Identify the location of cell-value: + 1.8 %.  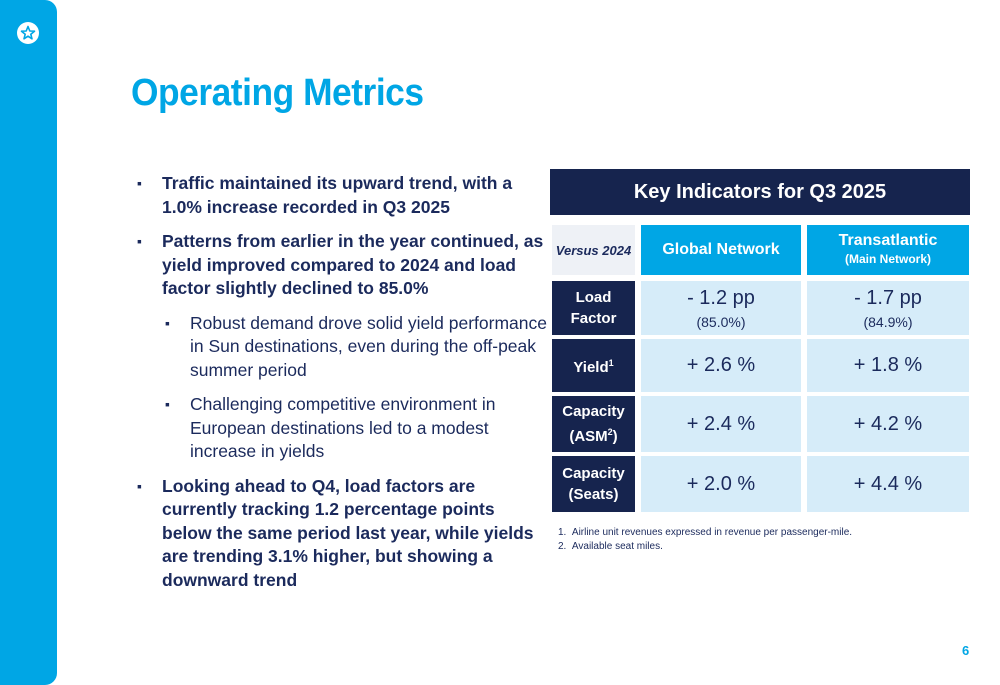
(888, 365).